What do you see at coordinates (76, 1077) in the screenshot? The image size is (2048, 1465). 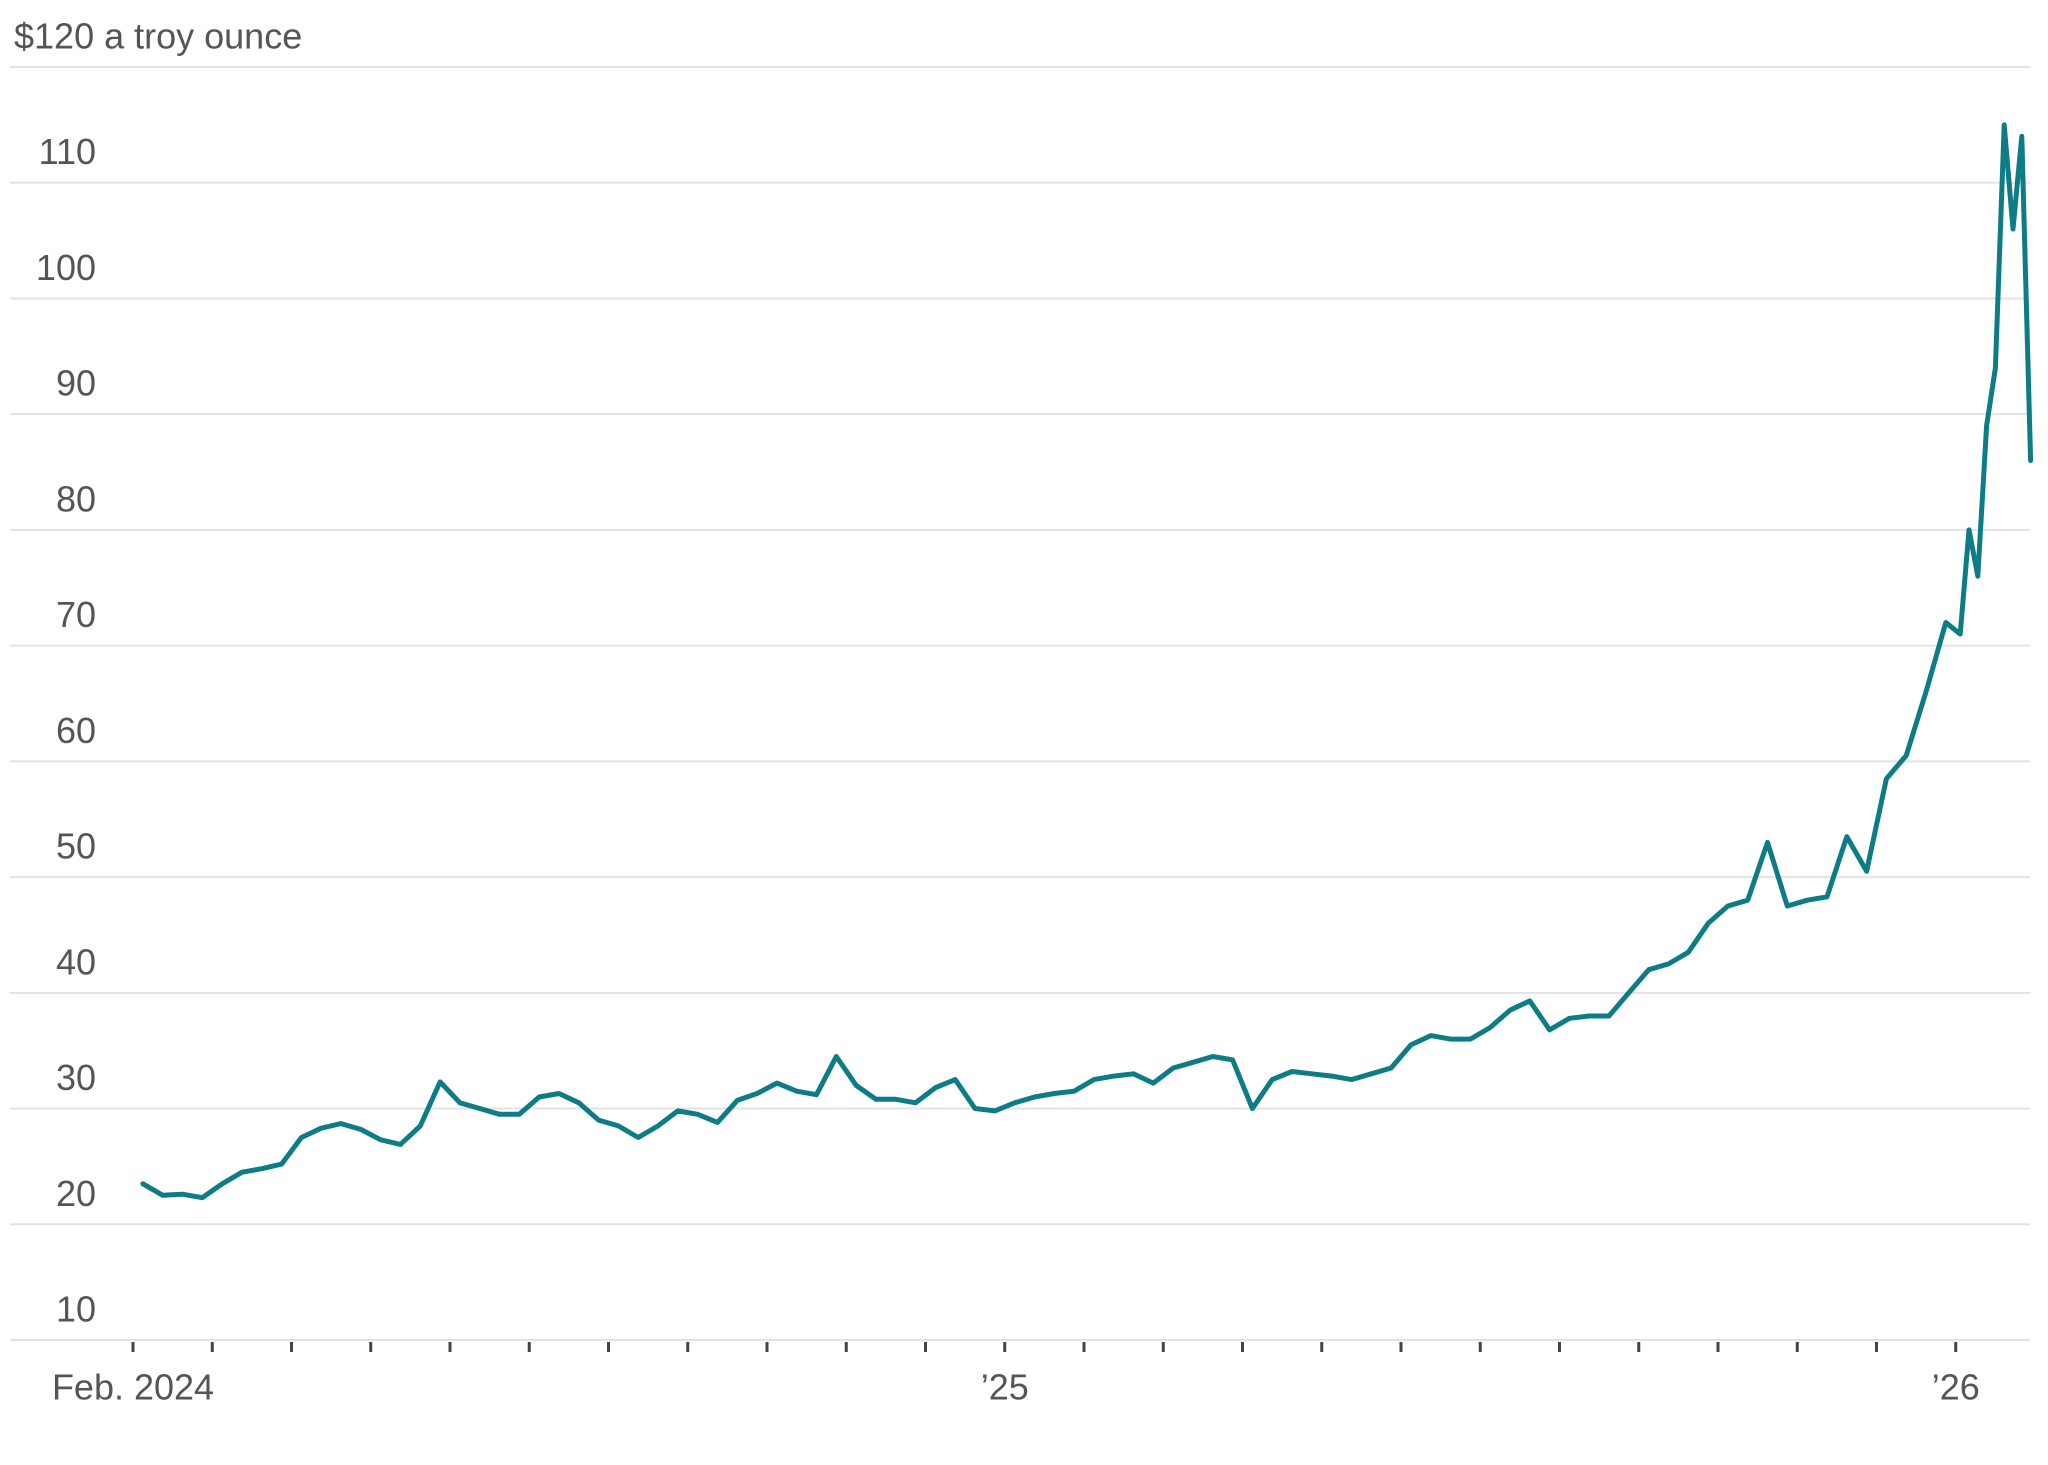 I see `y-tick-label: 30` at bounding box center [76, 1077].